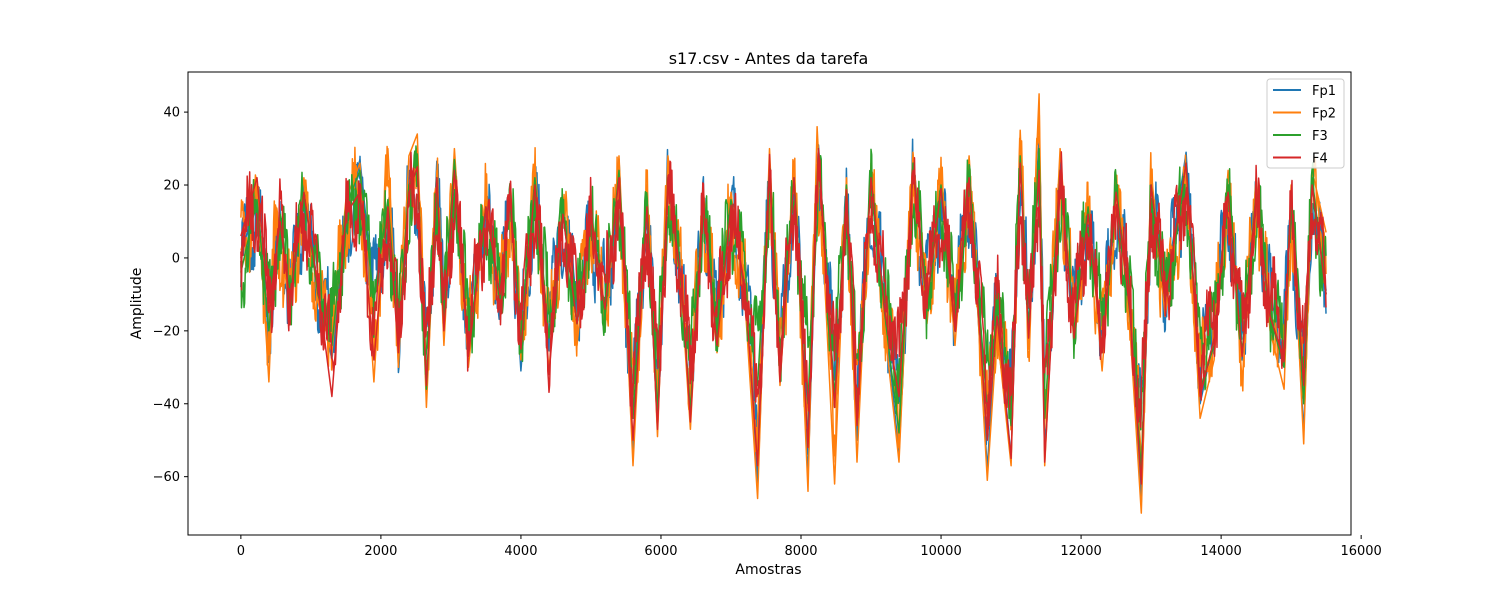  I want to click on y-tick-label: −40, so click(166, 404).